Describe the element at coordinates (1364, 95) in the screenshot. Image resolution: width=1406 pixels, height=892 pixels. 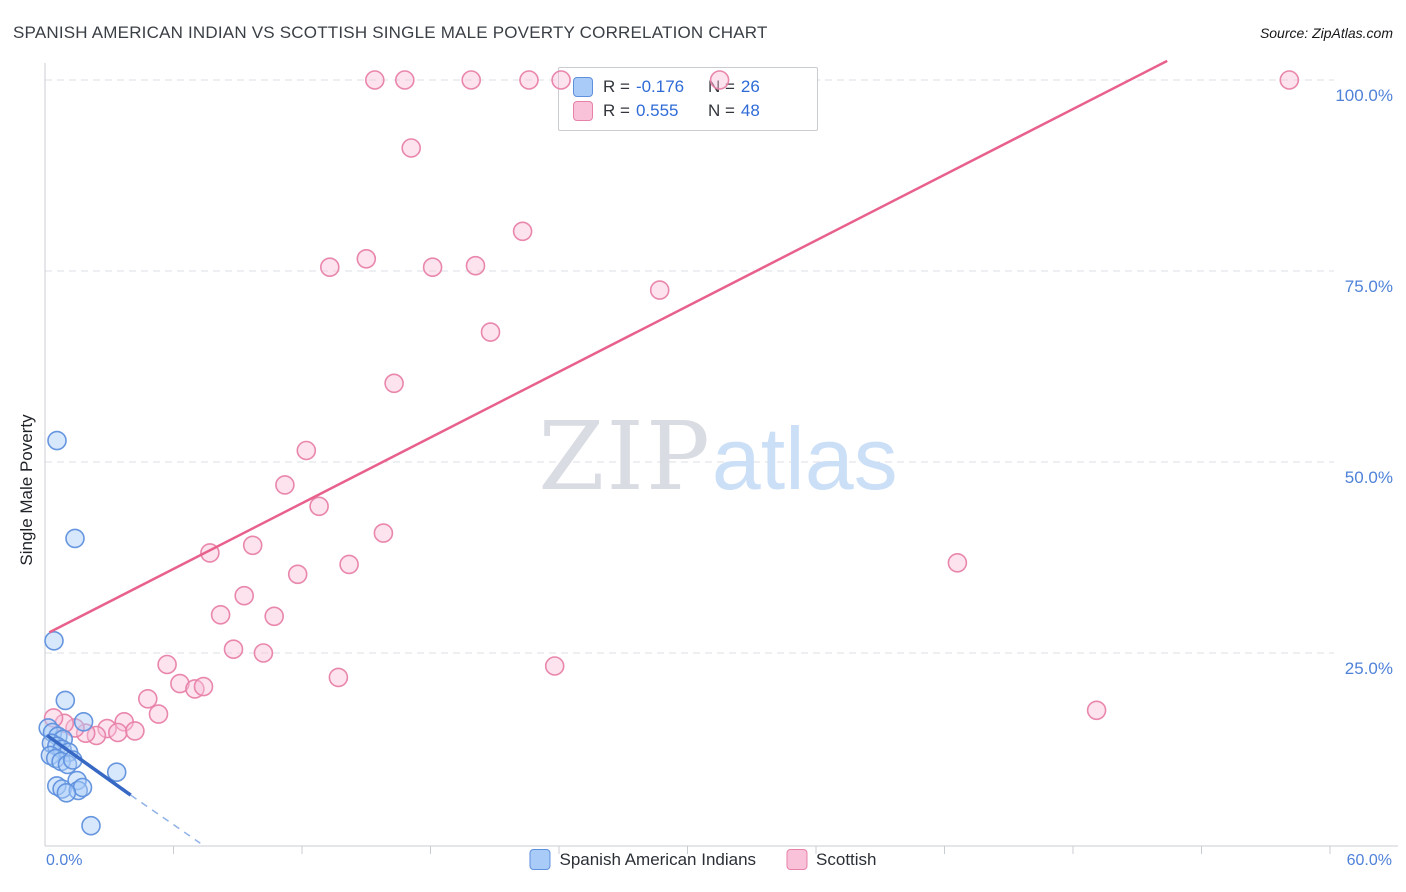
I see `y-tick-label-100: 100.0%` at that location.